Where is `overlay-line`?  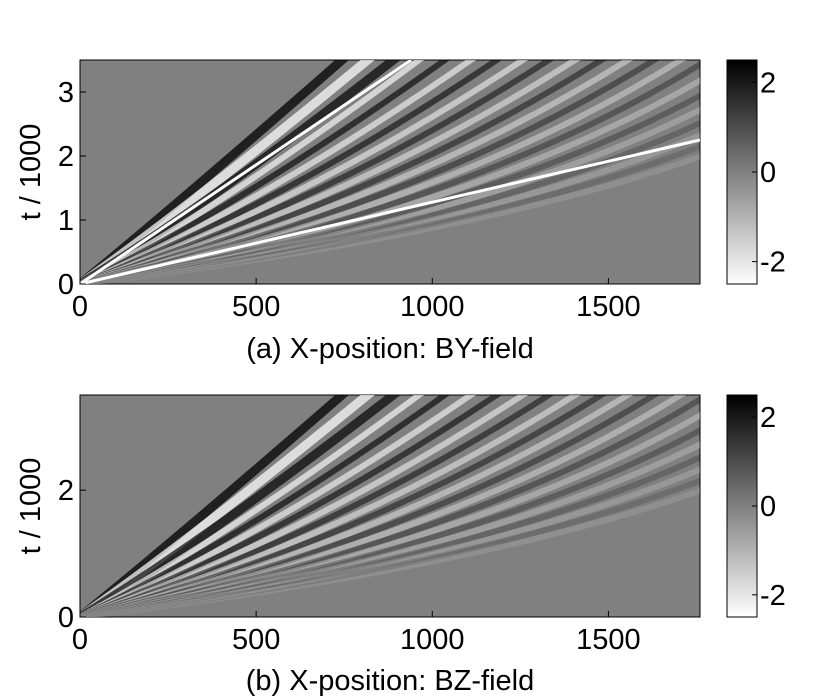
overlay-line is located at coordinates (246, 172).